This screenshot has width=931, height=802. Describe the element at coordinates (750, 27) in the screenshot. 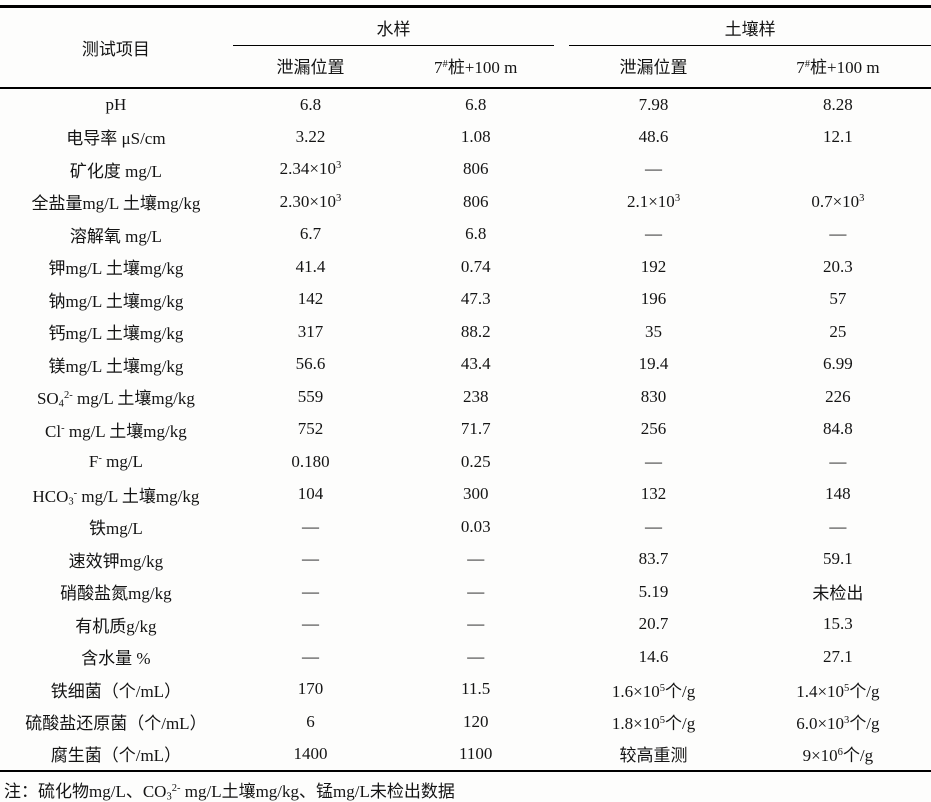

I see `group-header-soil-sample-label: 土壤样` at that location.